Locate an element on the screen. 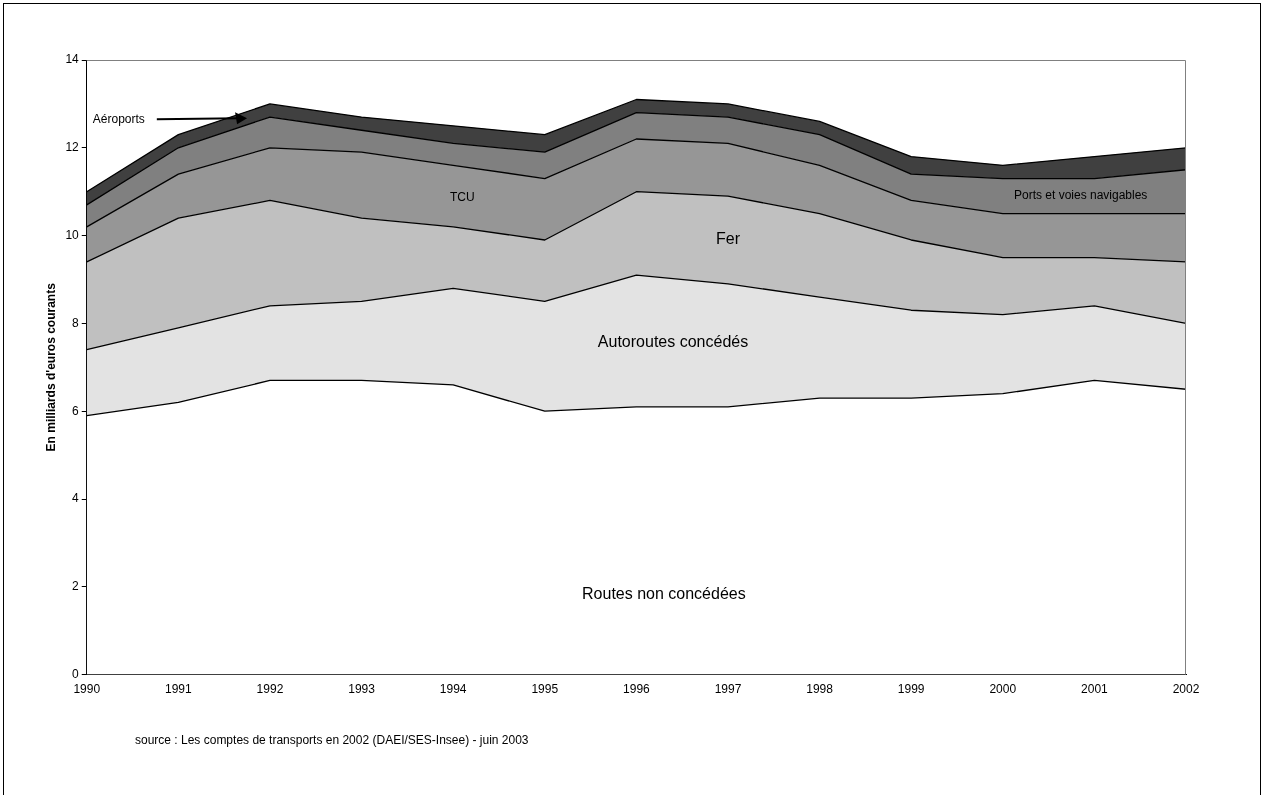 The height and width of the screenshot is (795, 1266). y-tick-label: 2 is located at coordinates (76, 586).